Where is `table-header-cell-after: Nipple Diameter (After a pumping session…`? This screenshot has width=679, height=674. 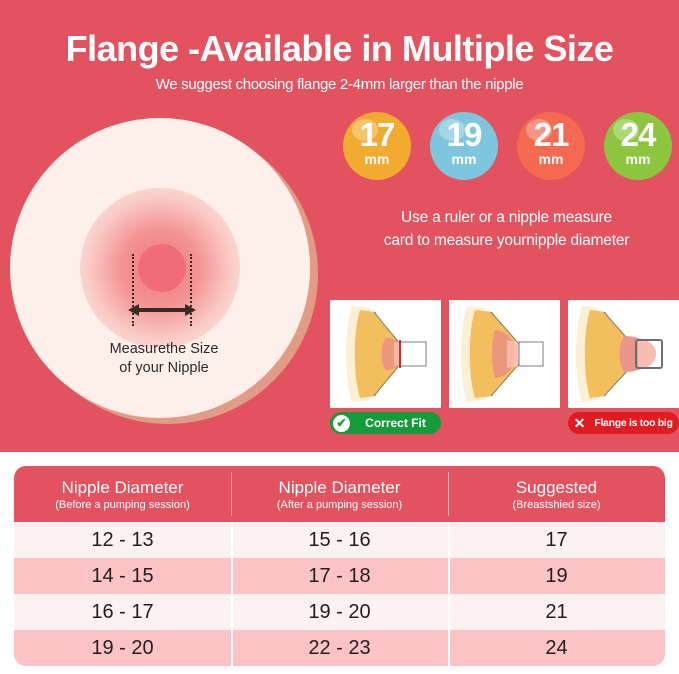
table-header-cell-after: Nipple Diameter (After a pumping session… is located at coordinates (339, 494).